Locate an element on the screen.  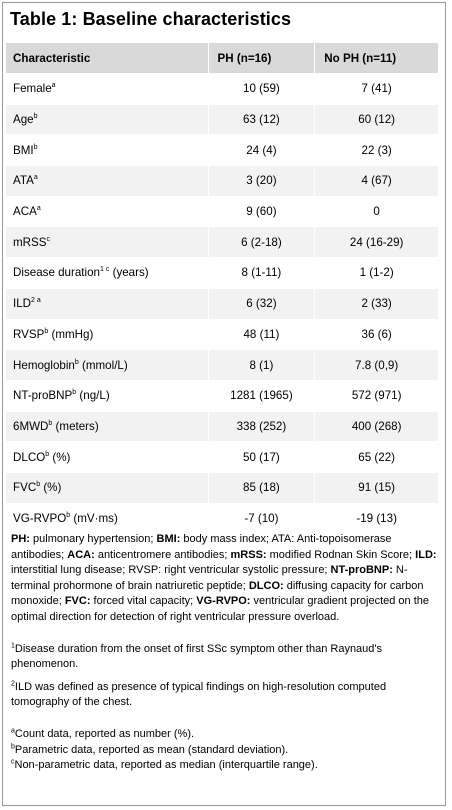
abbreviation-definition: anticentromere antibodies; is located at coordinates (162, 554).